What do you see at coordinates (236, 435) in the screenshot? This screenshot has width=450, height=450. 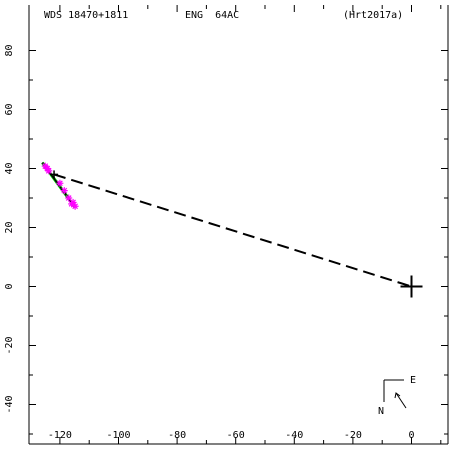 I see `x-tick-label: -60` at bounding box center [236, 435].